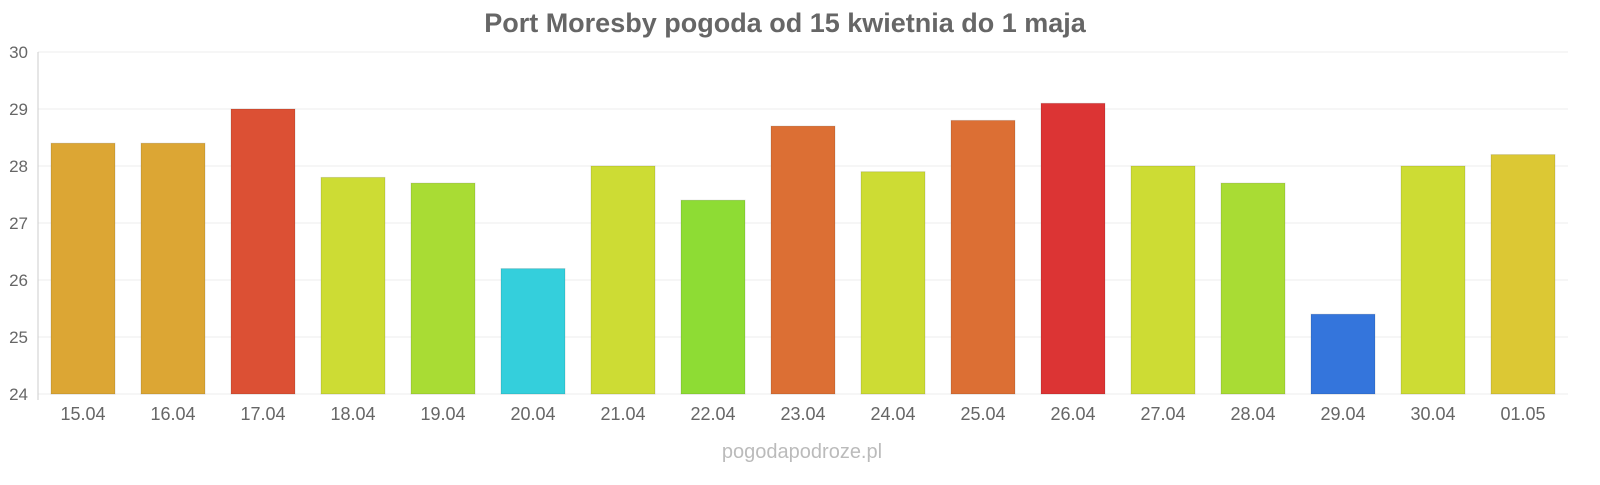  What do you see at coordinates (802, 452) in the screenshot?
I see `watermark: pogodapodroze.pl` at bounding box center [802, 452].